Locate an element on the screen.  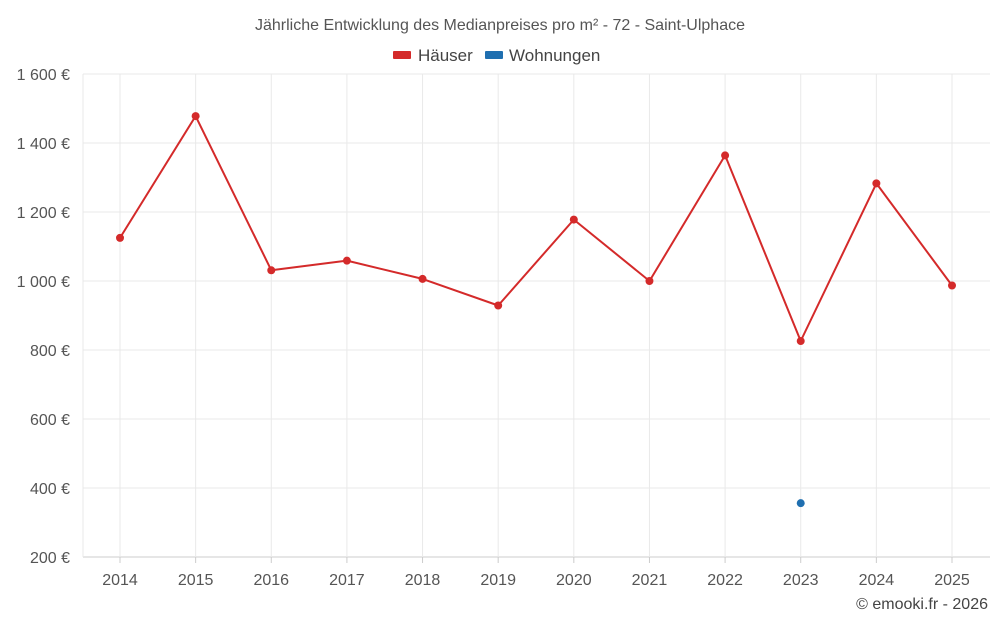
legend-label-haeuser: Häuser is located at coordinates (445, 55).